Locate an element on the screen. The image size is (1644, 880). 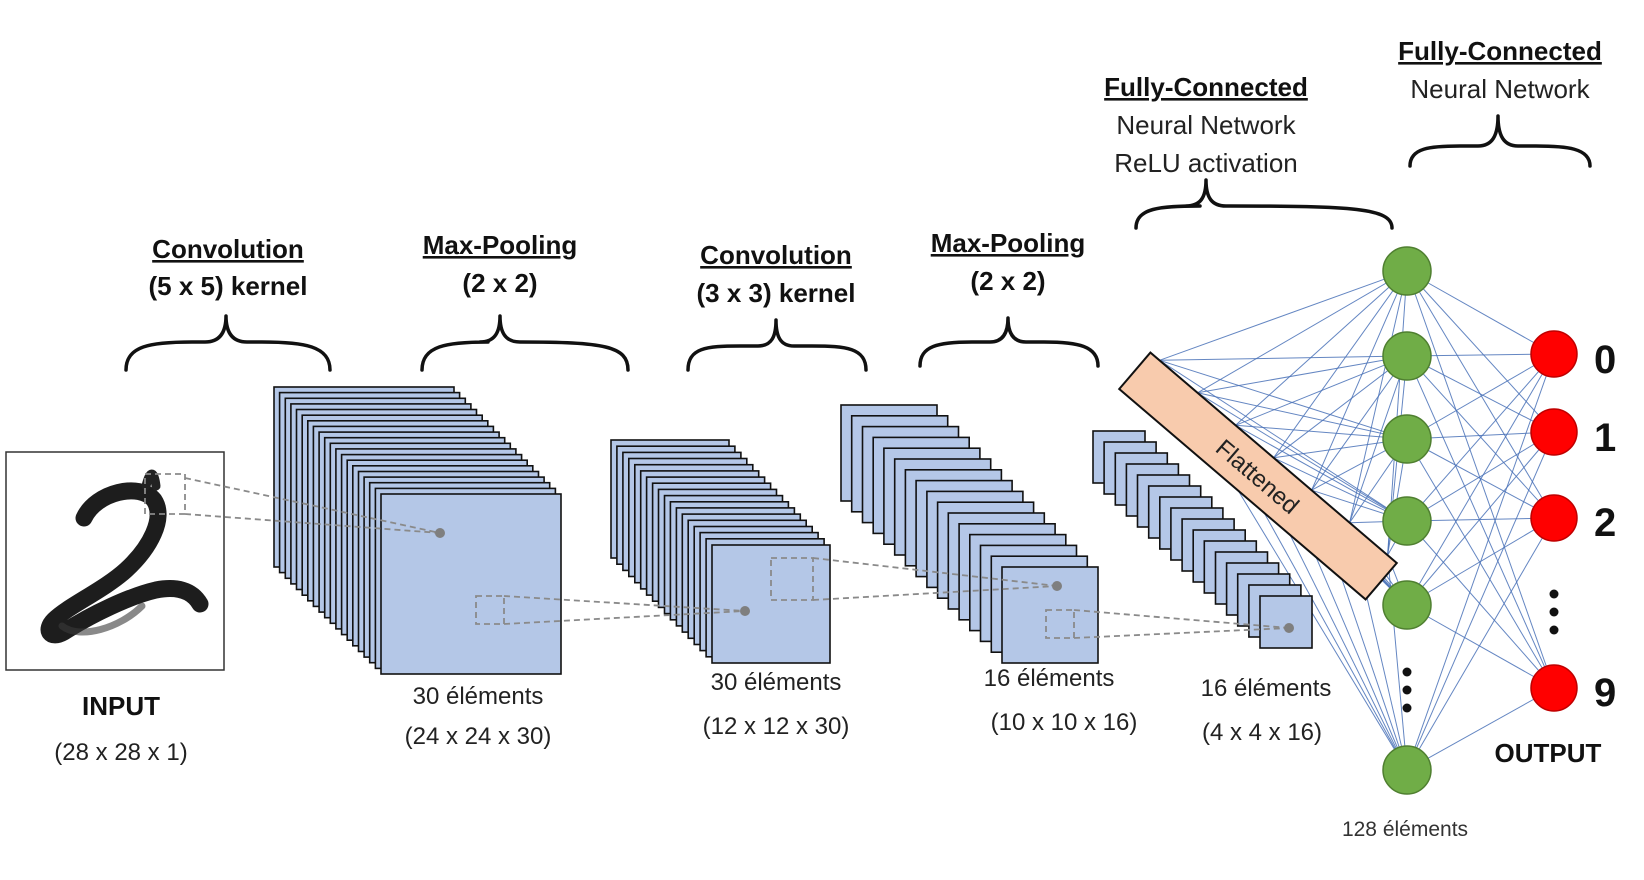
input-title: INPUT is located at coordinates (121, 706).